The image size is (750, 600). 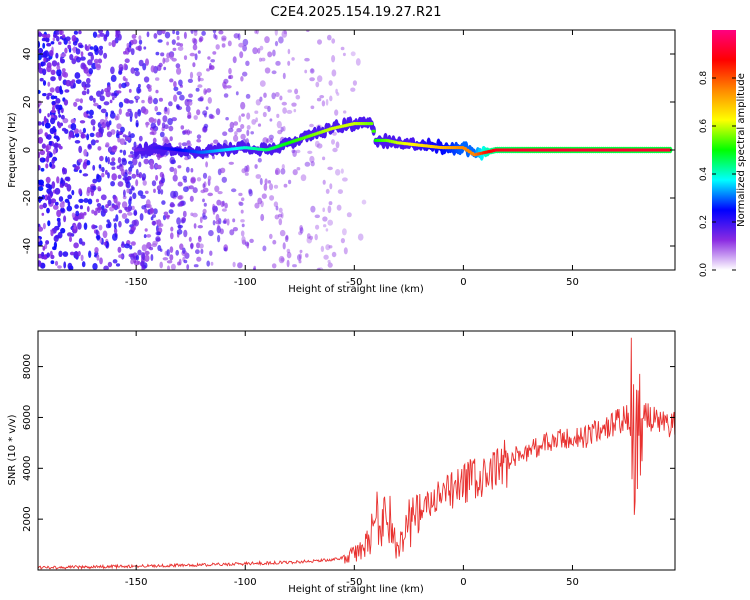 I want to click on spectrogram-x-label: Height of straight line (km), so click(x=356, y=289).